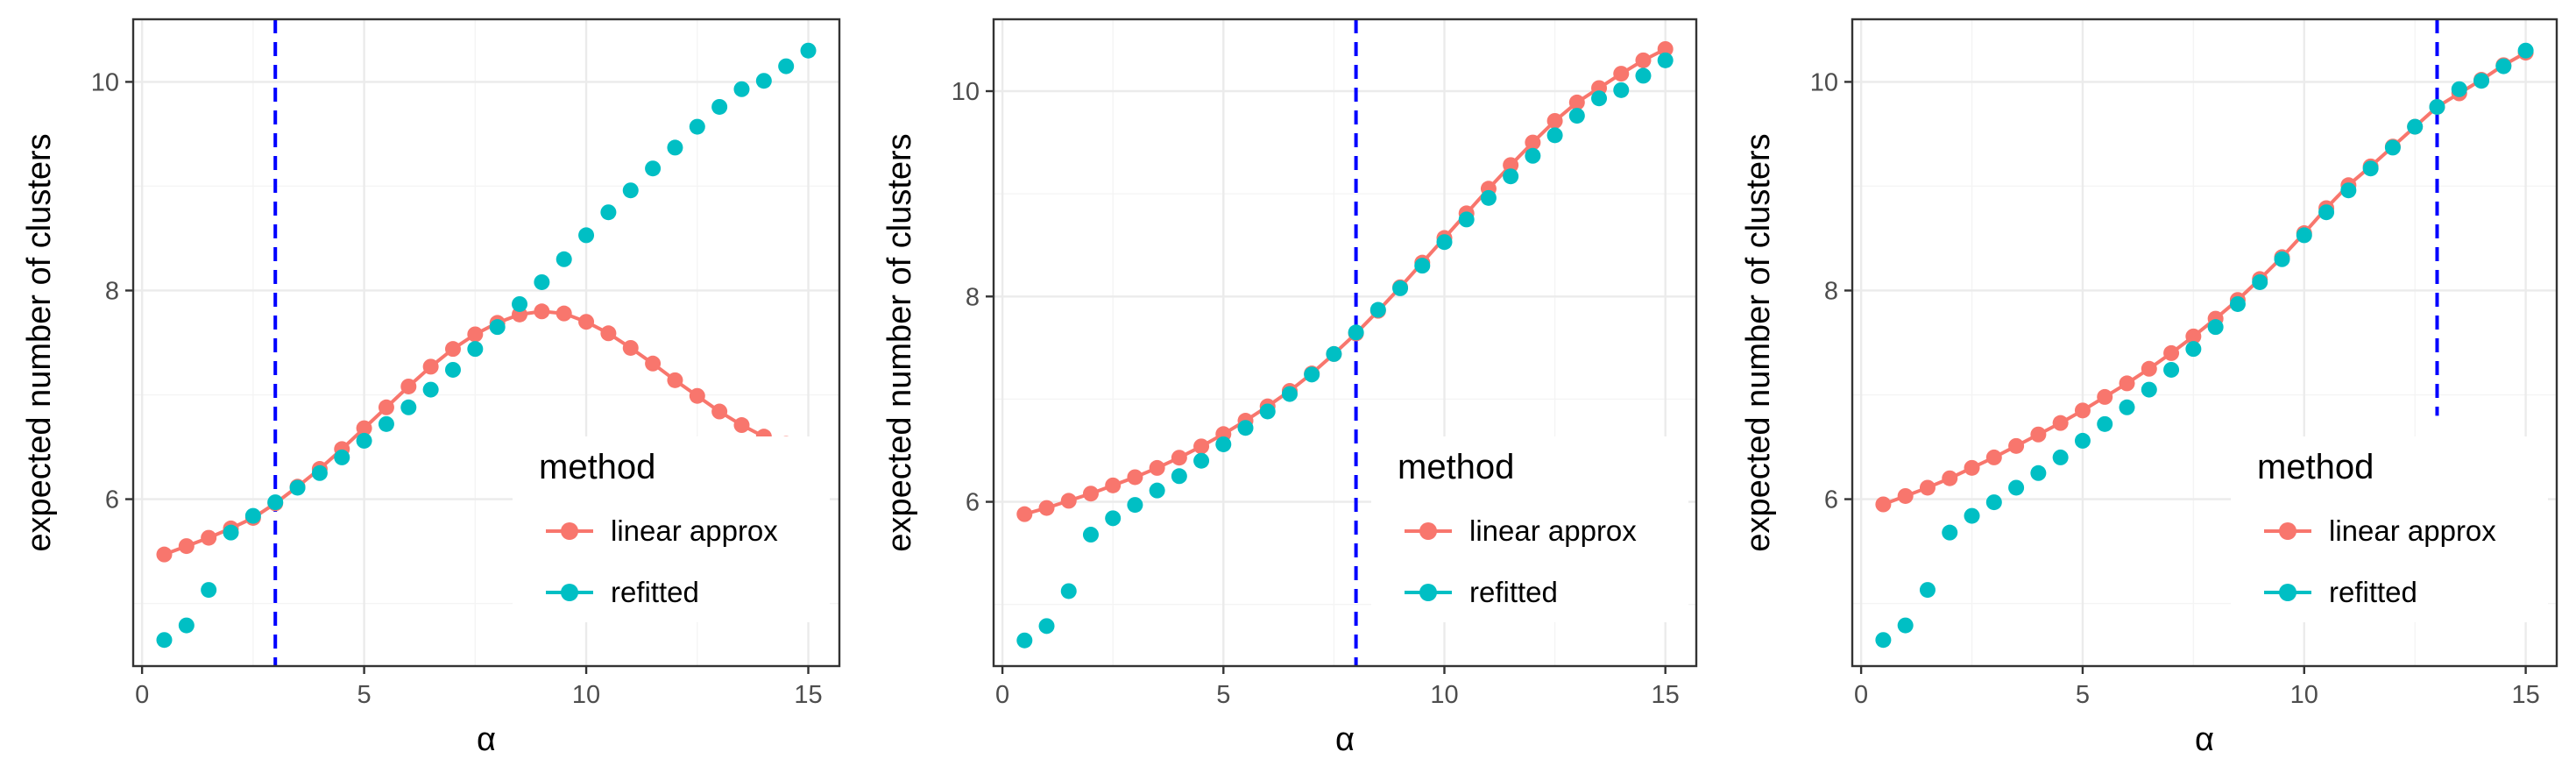 This screenshot has height=773, width=2576. I want to click on x-tick-label: 10, so click(1444, 695).